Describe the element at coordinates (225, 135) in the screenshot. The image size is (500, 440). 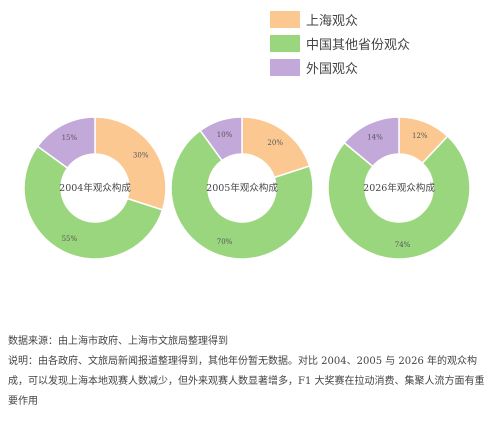
I see `slice-label-2-3: 10%` at that location.